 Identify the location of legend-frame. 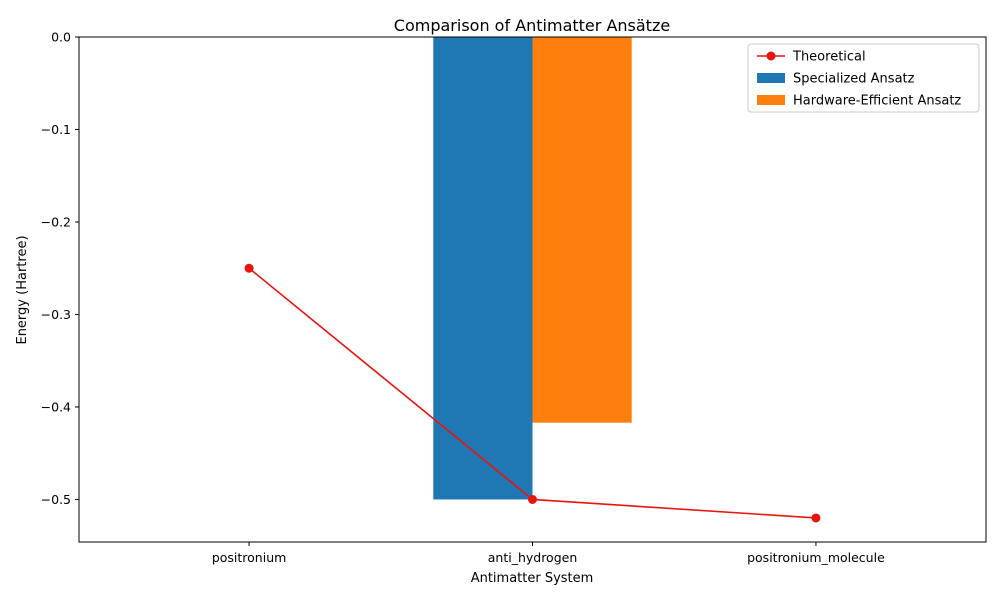
(863, 78).